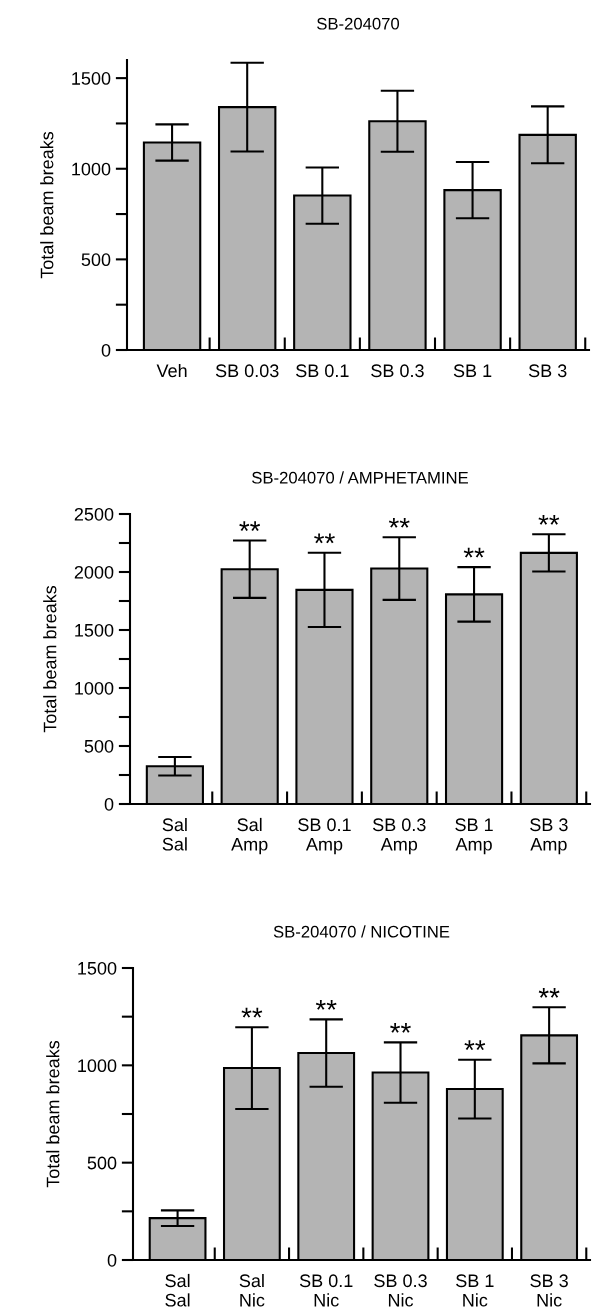 Image resolution: width=594 pixels, height=1312 pixels. Describe the element at coordinates (322, 371) in the screenshot. I see `x-tick-label: SB 0.1` at that location.